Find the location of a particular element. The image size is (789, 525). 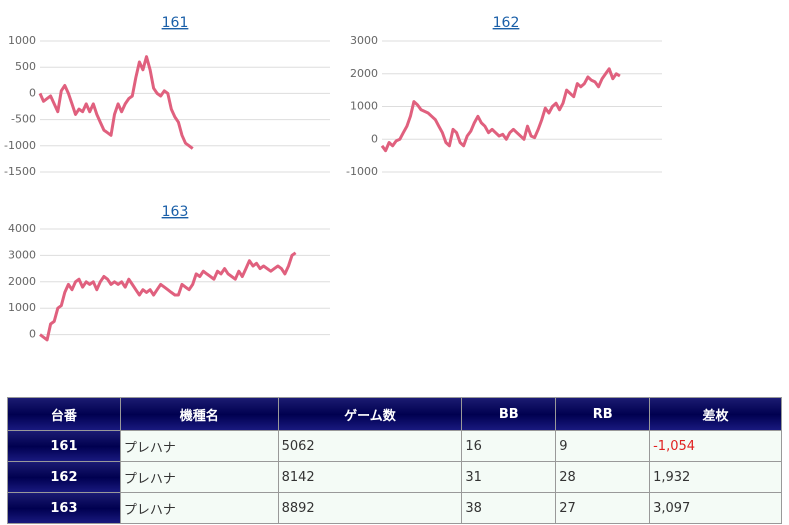

table-row: 161 プレハナ 5062 16 9 -1,054 is located at coordinates (394, 446).